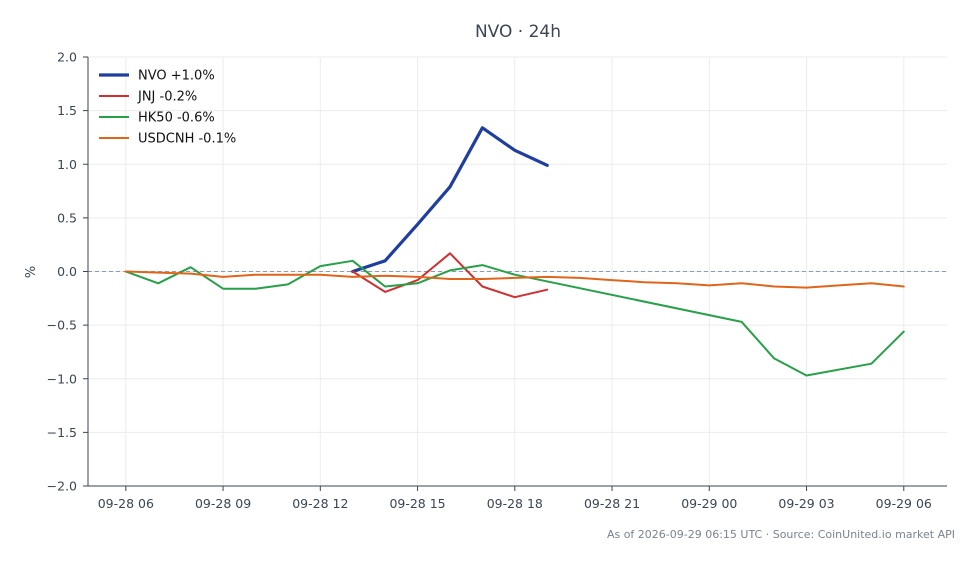 Image resolution: width=979 pixels, height=564 pixels. What do you see at coordinates (62, 432) in the screenshot?
I see `y-tick-label: −1.5` at bounding box center [62, 432].